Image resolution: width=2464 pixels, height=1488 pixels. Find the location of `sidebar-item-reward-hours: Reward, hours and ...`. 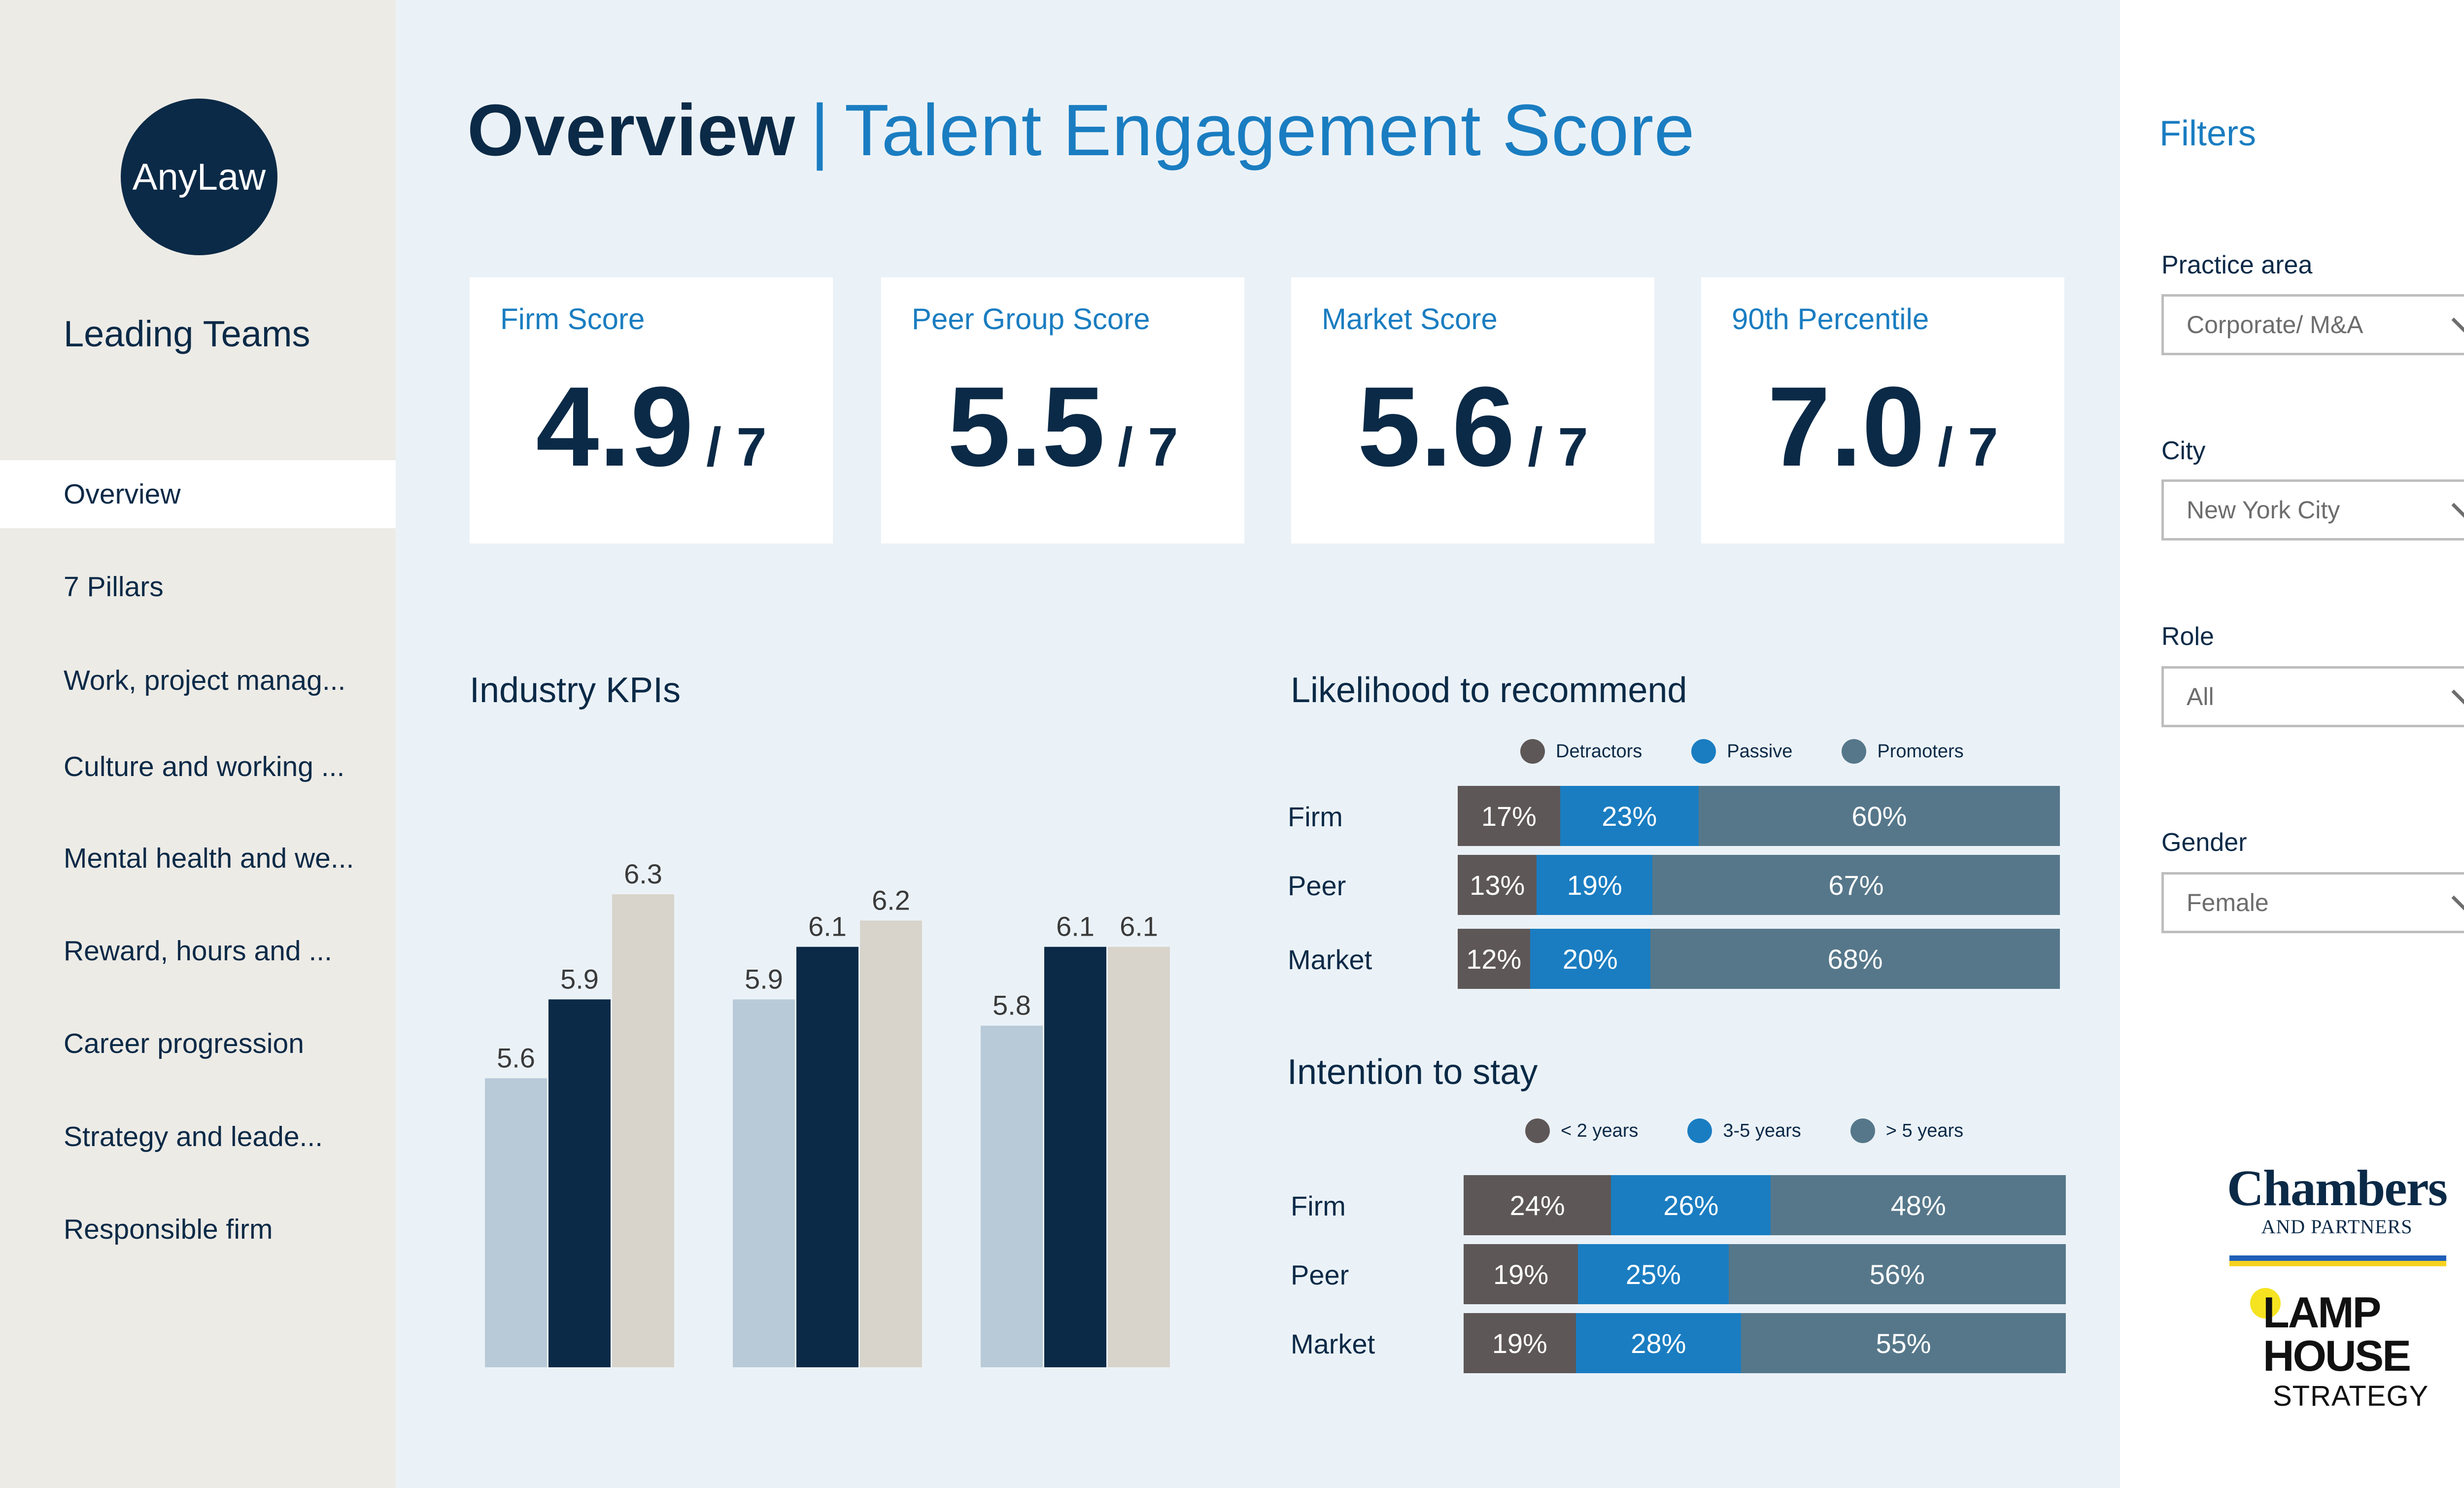

sidebar-item-reward-hours: Reward, hours and ... is located at coordinates (198, 951).